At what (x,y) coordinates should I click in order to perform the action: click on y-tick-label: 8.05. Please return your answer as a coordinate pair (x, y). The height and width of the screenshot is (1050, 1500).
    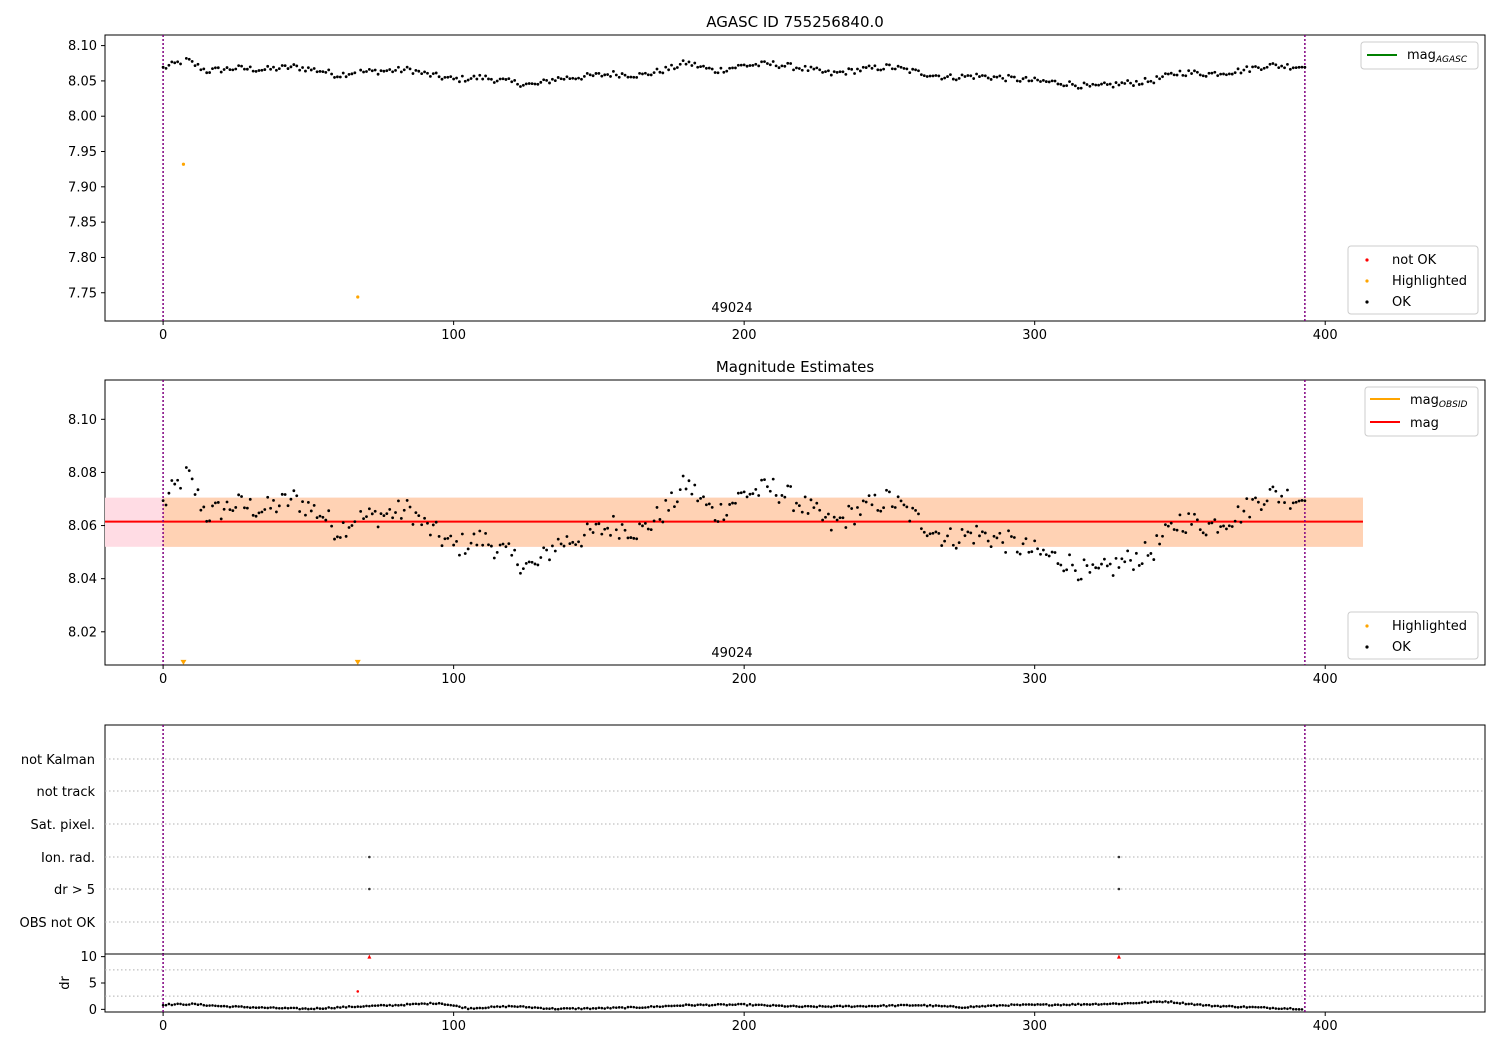
    Looking at the image, I should click on (82, 81).